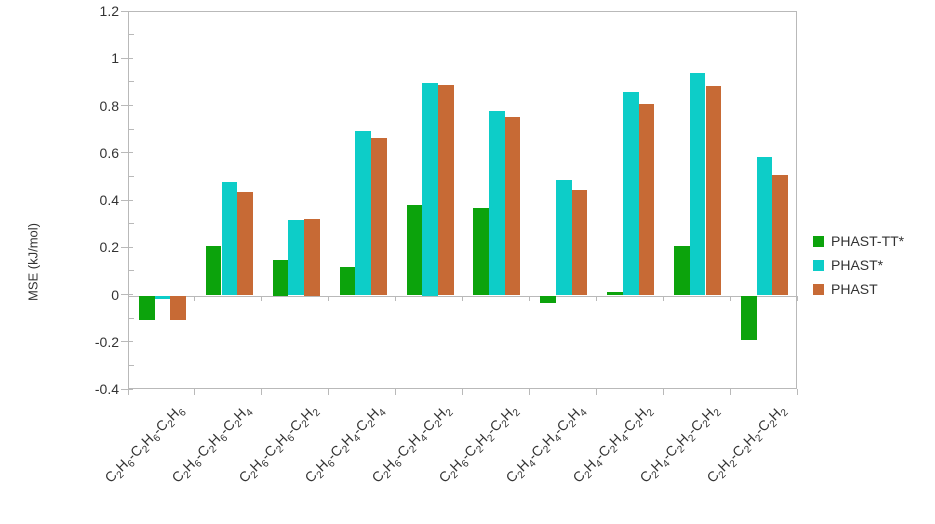 This screenshot has height=524, width=935. Describe the element at coordinates (868, 241) in the screenshot. I see `legend-label: PHAST-TT*` at that location.